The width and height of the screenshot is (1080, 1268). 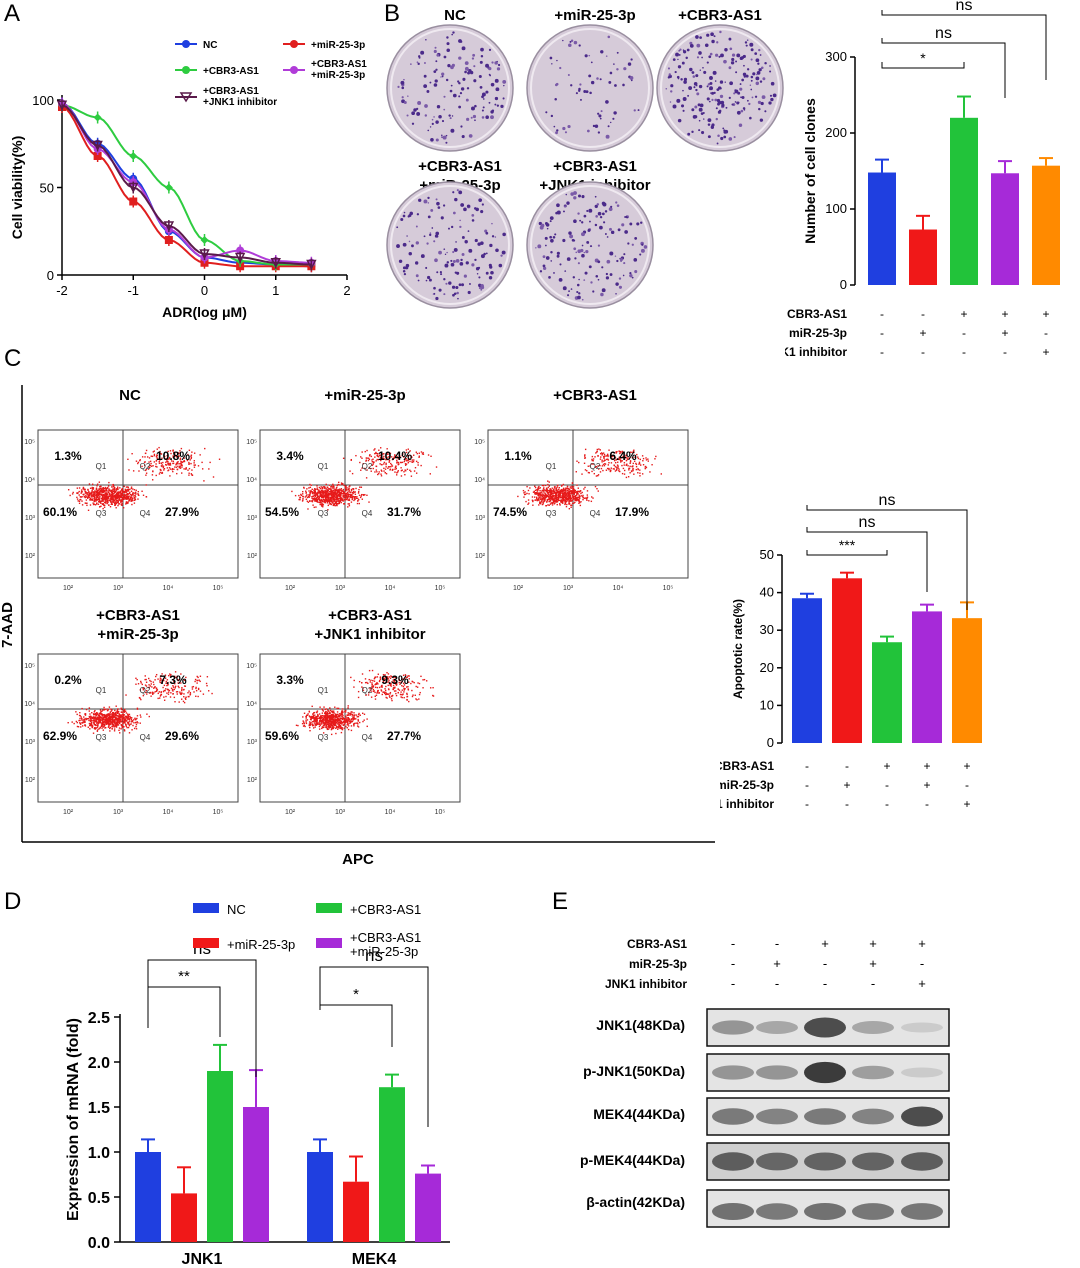 I want to click on quadrant-name: Q3, so click(x=323, y=513).